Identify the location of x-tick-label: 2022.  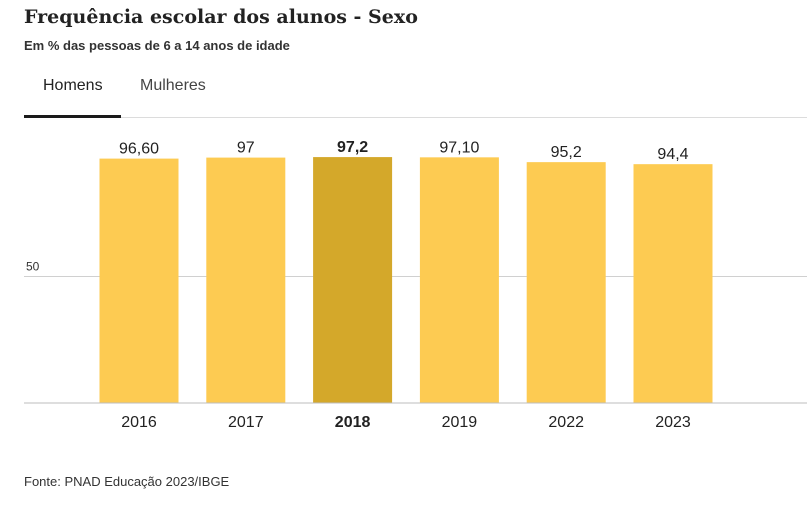
(566, 422).